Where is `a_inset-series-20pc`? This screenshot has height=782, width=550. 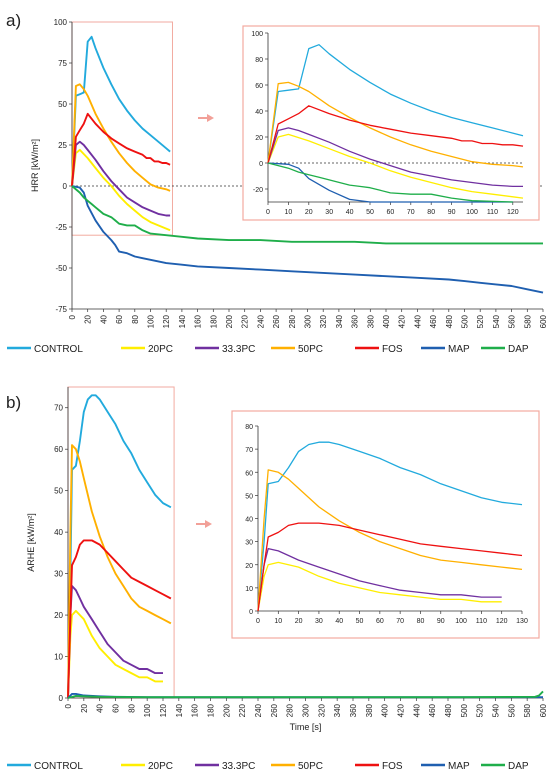
a_inset-series-20pc is located at coordinates (395, 166).